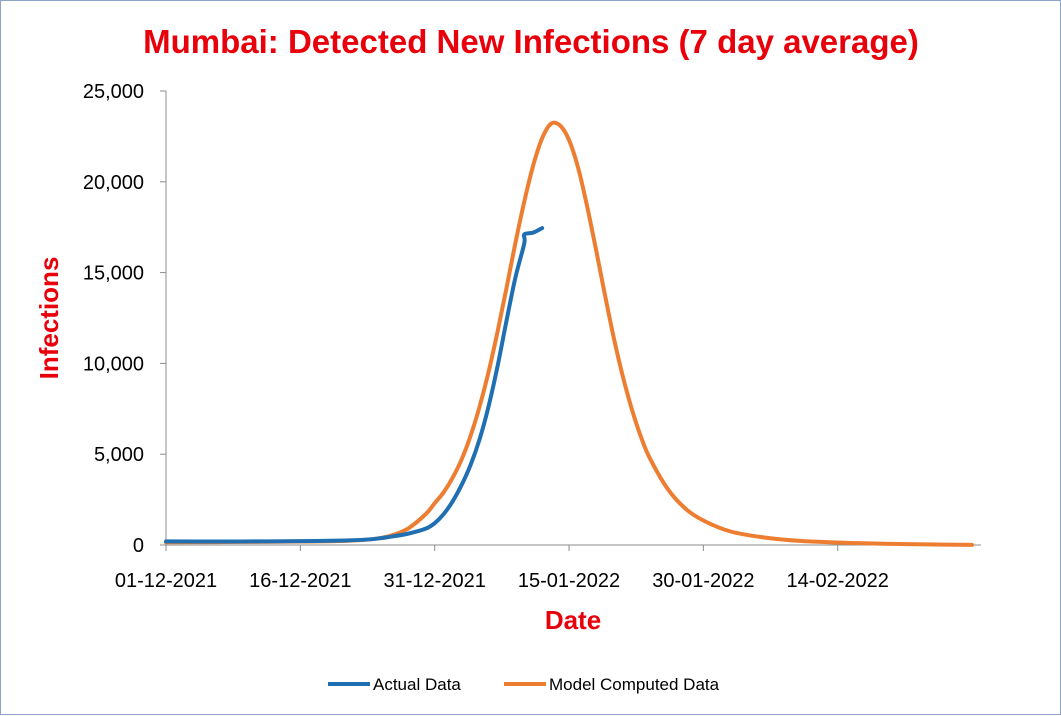 The height and width of the screenshot is (716, 1061). Describe the element at coordinates (166, 581) in the screenshot. I see `x-tick-label: 01-12-2021` at that location.